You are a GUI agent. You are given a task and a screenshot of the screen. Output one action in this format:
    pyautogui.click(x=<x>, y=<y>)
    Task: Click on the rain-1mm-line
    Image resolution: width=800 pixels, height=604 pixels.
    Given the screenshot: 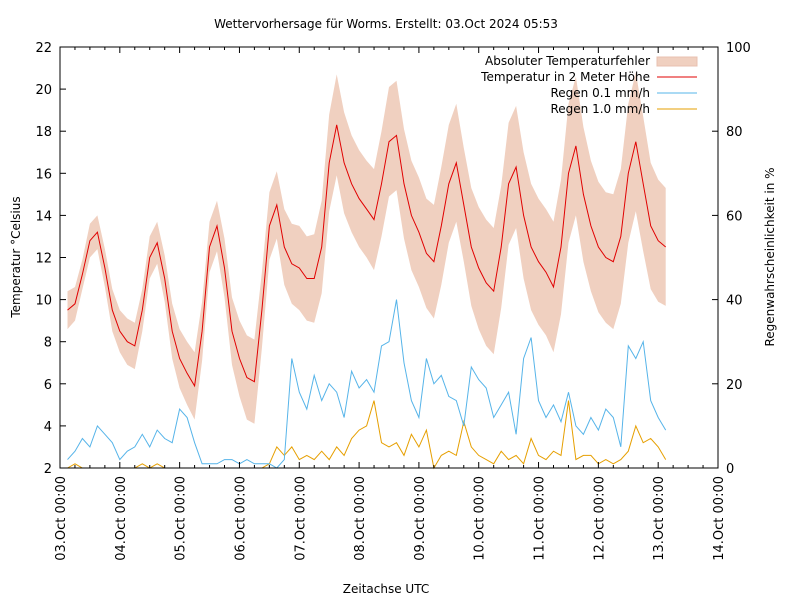 What is the action you would take?
    pyautogui.click(x=367, y=435)
    